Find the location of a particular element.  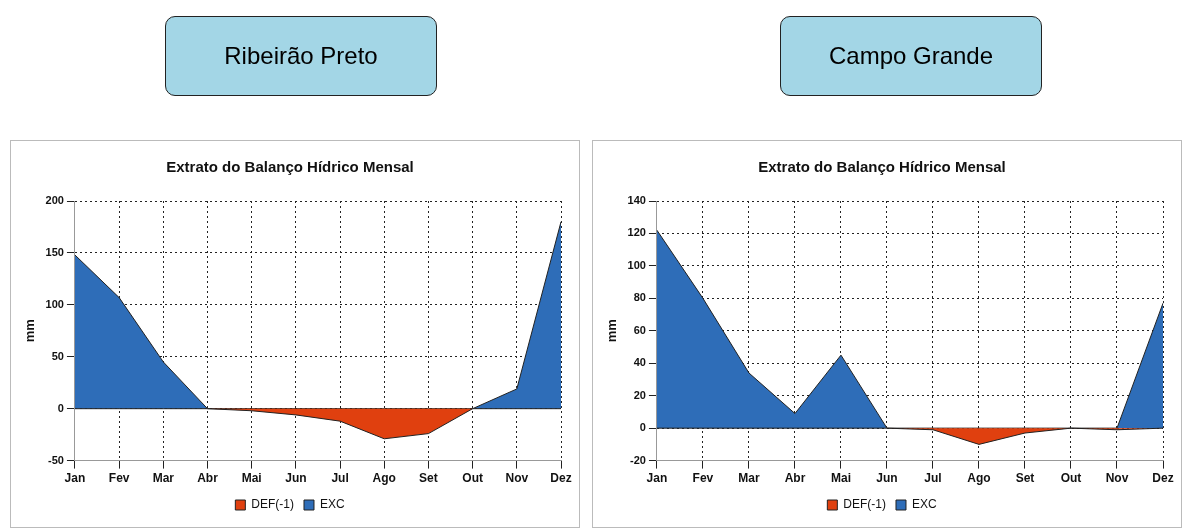

y-tick-label: 80 is located at coordinates (639, 297).